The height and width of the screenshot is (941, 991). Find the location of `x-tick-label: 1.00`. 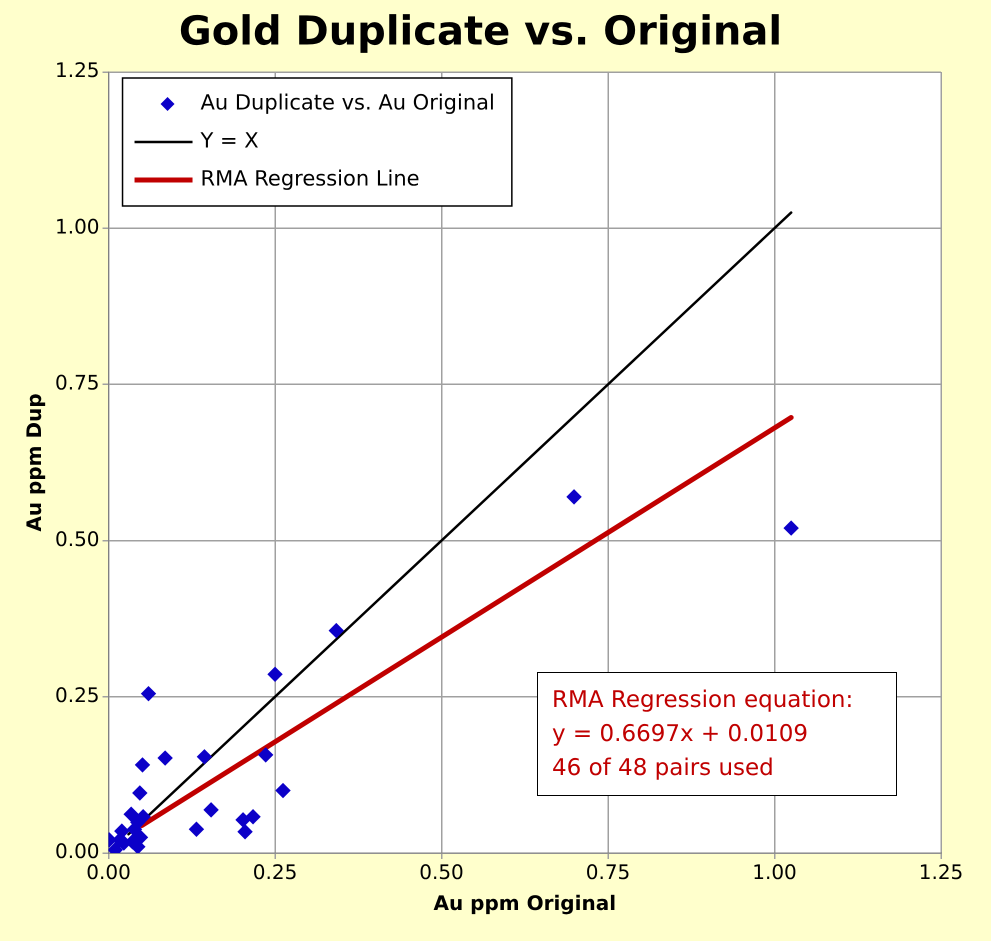

x-tick-label: 1.00 is located at coordinates (774, 872).